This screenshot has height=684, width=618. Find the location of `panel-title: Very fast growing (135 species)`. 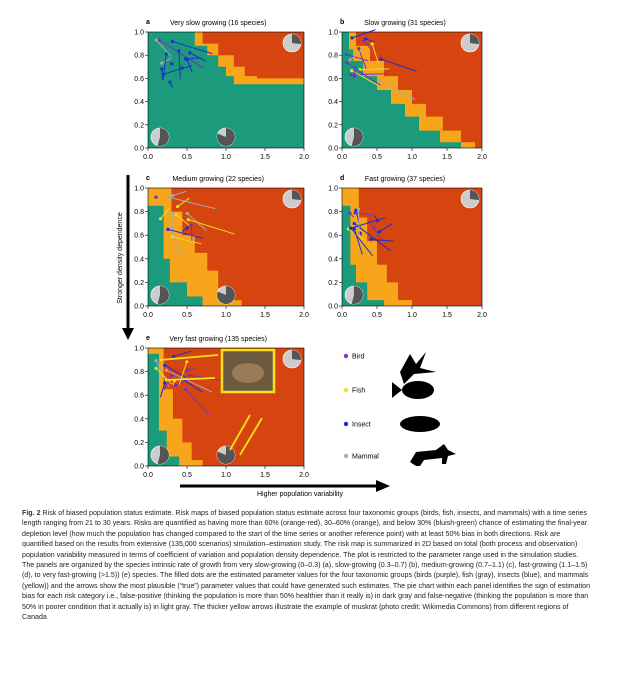

panel-title: Very fast growing (135 species) is located at coordinates (218, 339).